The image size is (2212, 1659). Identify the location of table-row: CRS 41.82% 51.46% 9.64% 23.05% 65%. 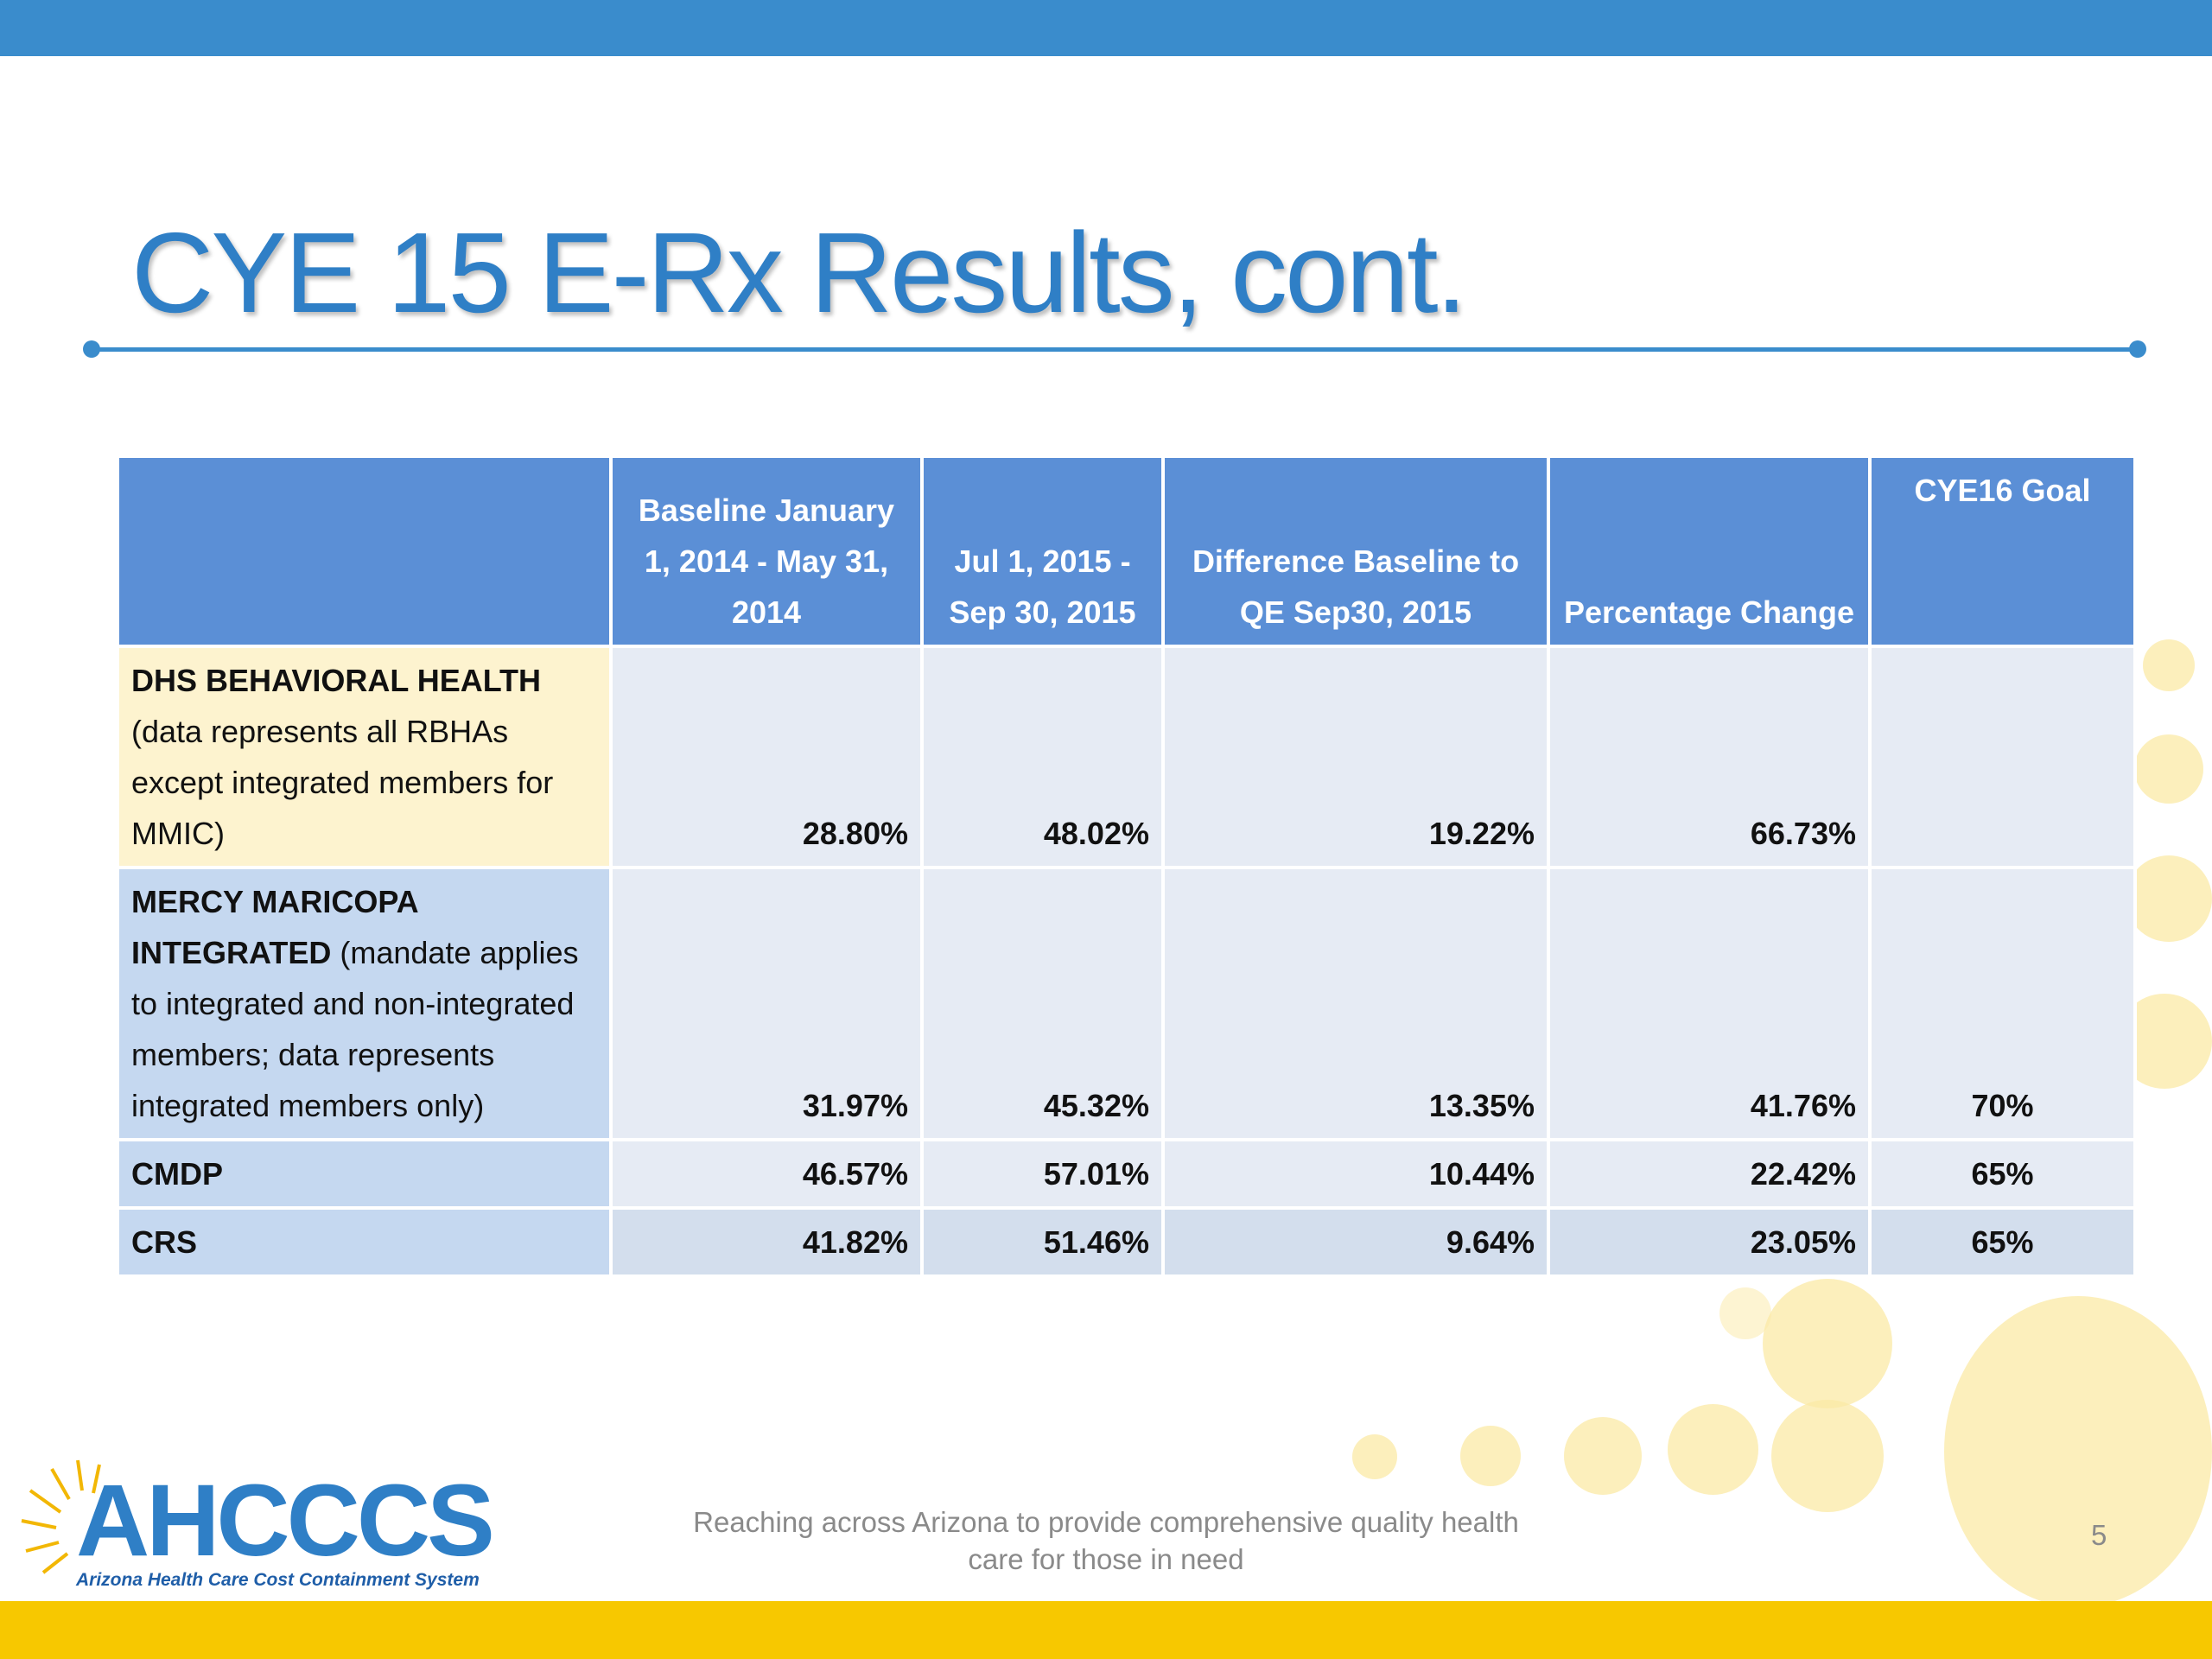
(1126, 1242).